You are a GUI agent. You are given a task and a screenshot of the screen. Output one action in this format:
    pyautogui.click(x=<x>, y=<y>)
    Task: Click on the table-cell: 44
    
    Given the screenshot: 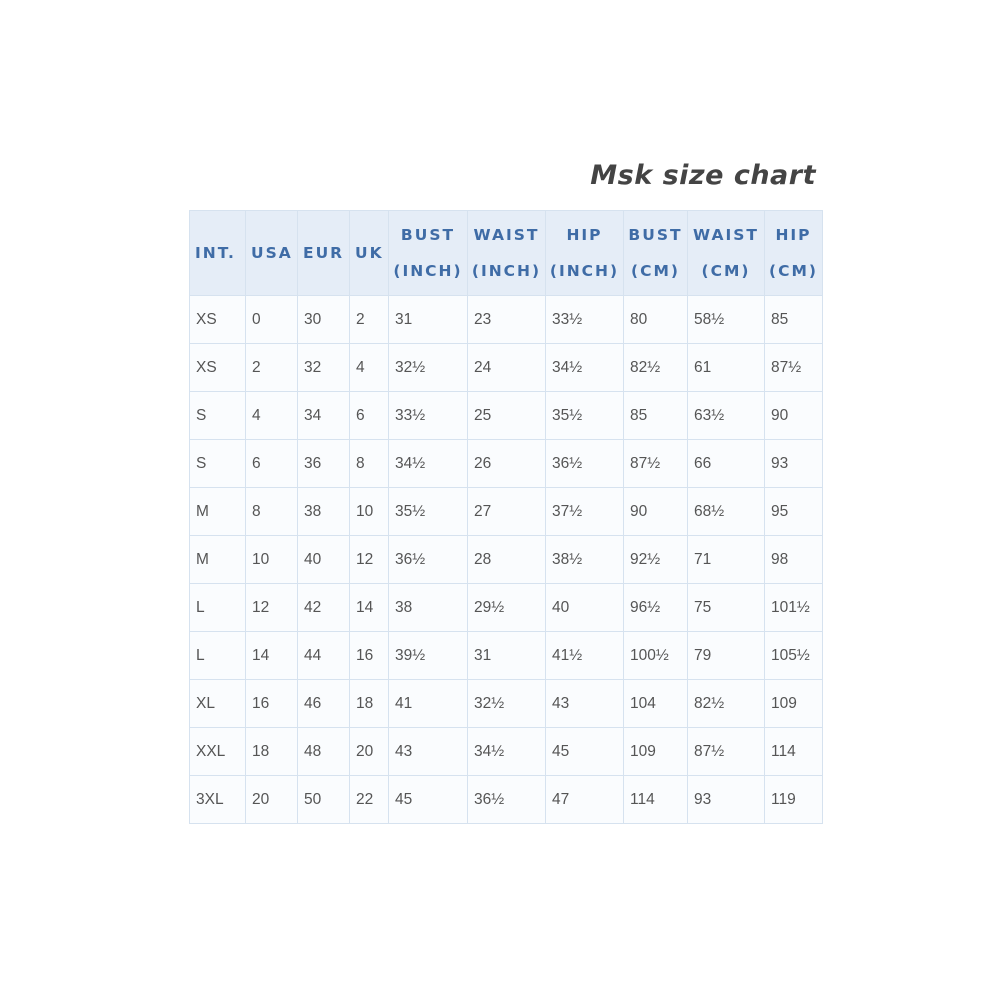 What is the action you would take?
    pyautogui.click(x=323, y=655)
    